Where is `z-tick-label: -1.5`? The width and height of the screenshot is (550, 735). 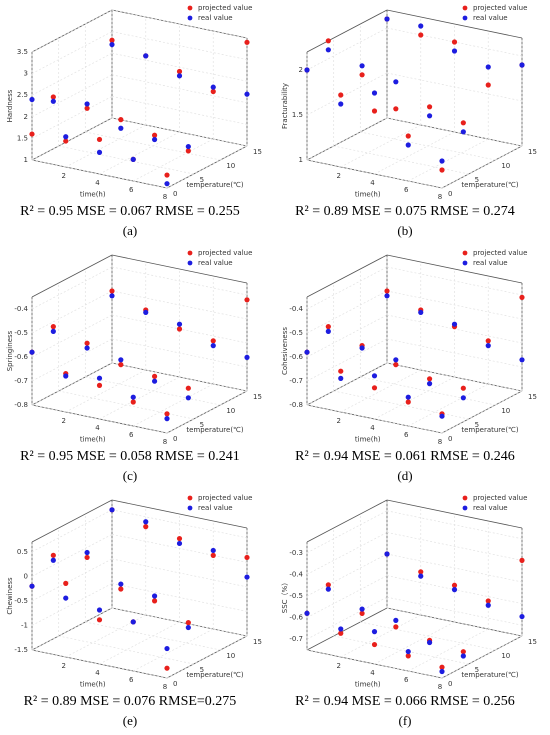
z-tick-label: -1.5 is located at coordinates (21, 650).